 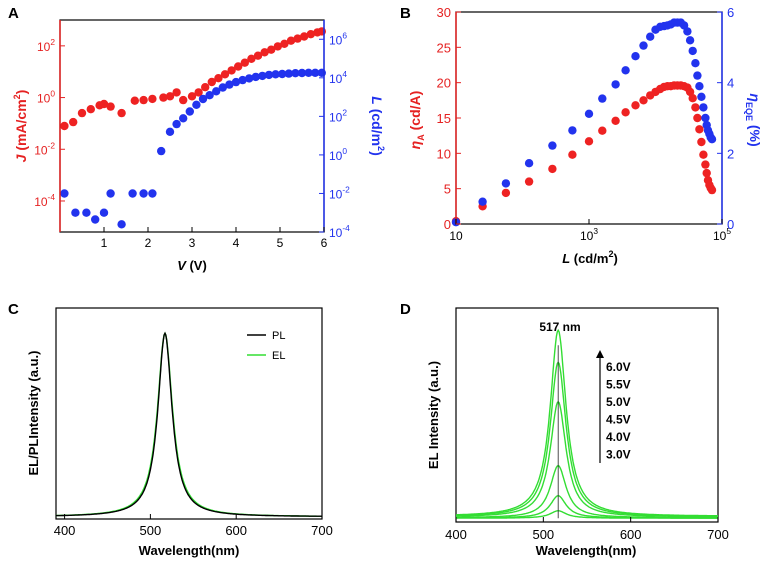 I want to click on panel-d-spectrum-5-0v, so click(x=587, y=459).